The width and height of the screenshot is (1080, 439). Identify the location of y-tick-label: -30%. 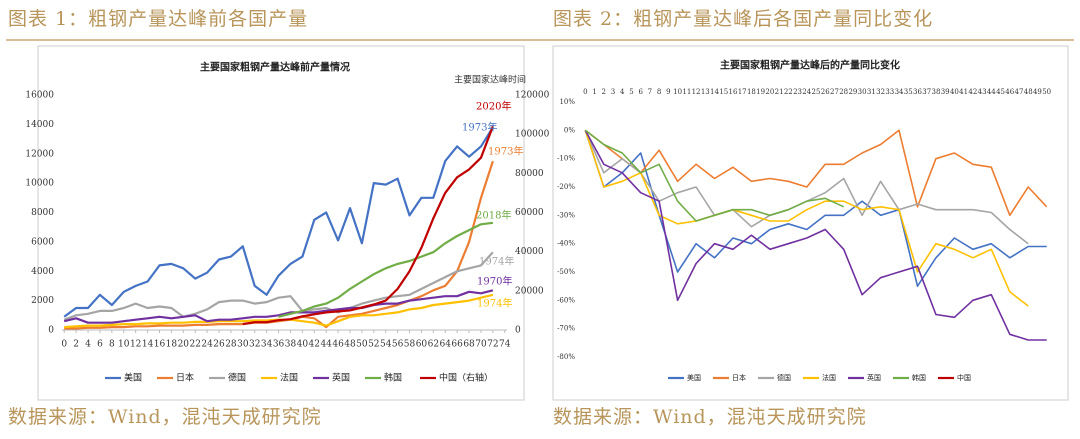
(566, 215).